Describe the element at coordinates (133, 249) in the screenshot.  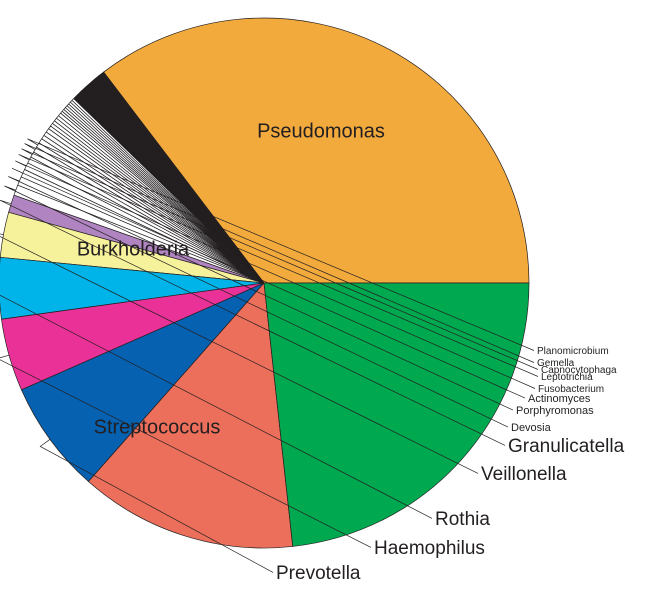
I see `label-burkholderia: Burkholderia` at that location.